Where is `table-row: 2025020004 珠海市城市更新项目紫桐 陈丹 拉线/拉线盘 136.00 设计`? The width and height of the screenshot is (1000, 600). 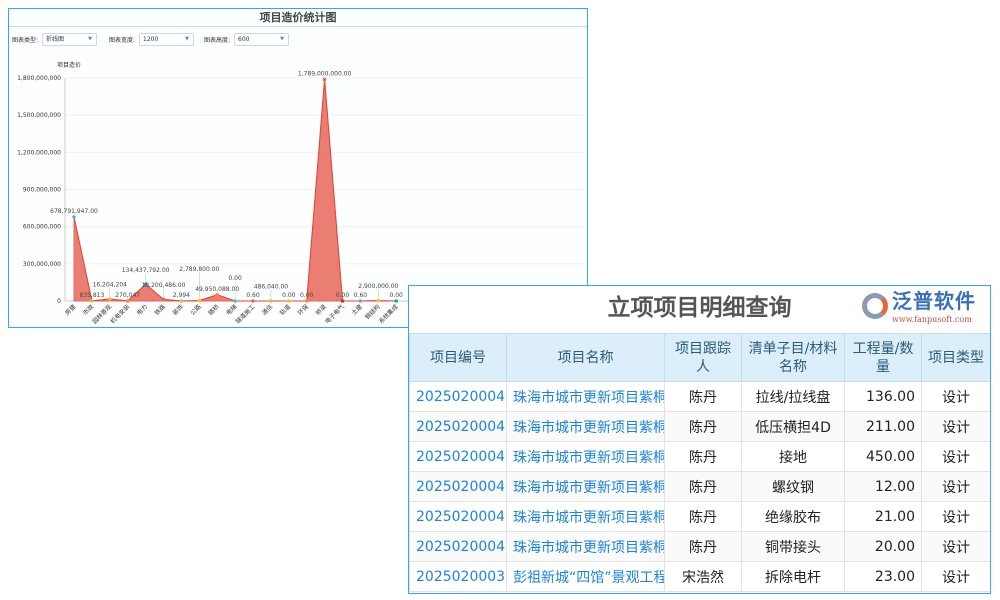
table-row: 2025020004 珠海市城市更新项目紫桐 陈丹 拉线/拉线盘 136.00 设计 is located at coordinates (699, 396).